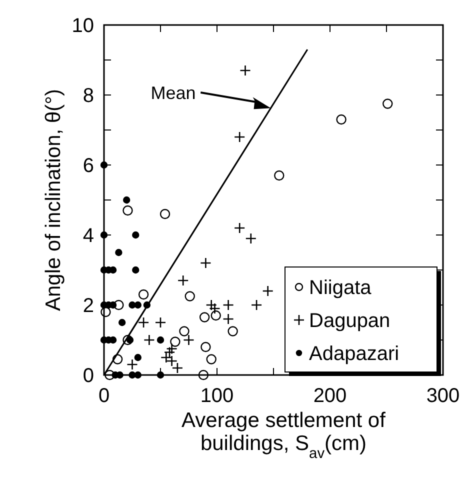 This screenshot has width=469, height=482. What do you see at coordinates (88, 236) in the screenshot?
I see `y-tick-label: 4` at bounding box center [88, 236].